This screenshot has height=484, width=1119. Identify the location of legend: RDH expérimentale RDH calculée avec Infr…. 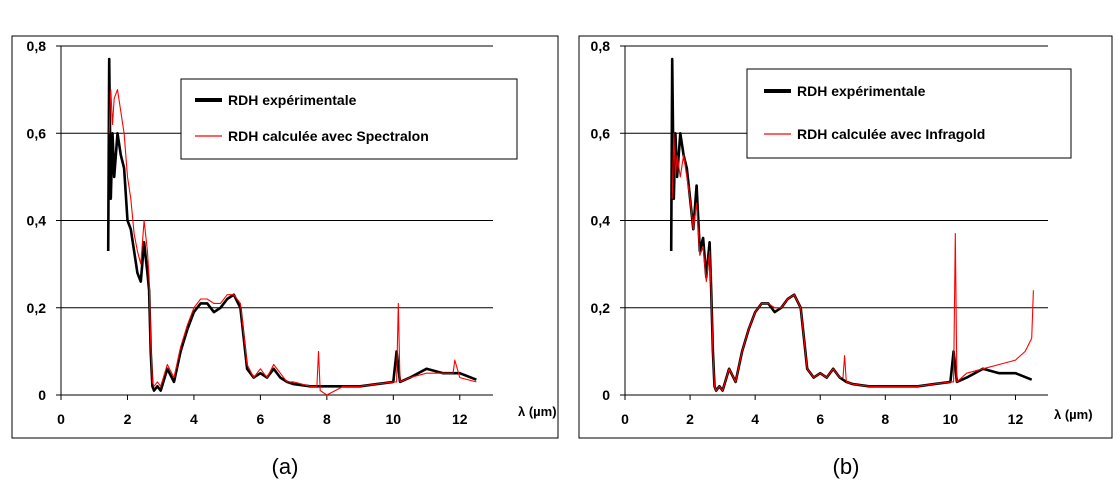
(909, 113).